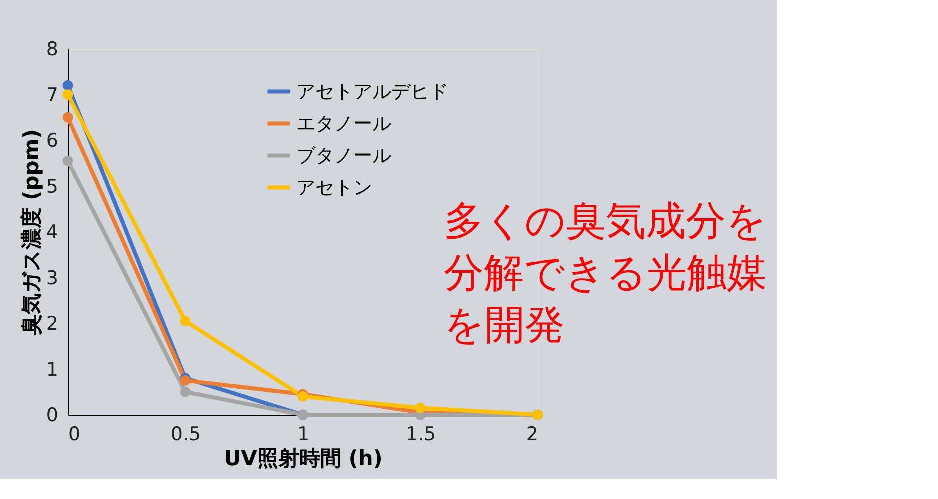  I want to click on y-tick-label: 1, so click(52, 369).